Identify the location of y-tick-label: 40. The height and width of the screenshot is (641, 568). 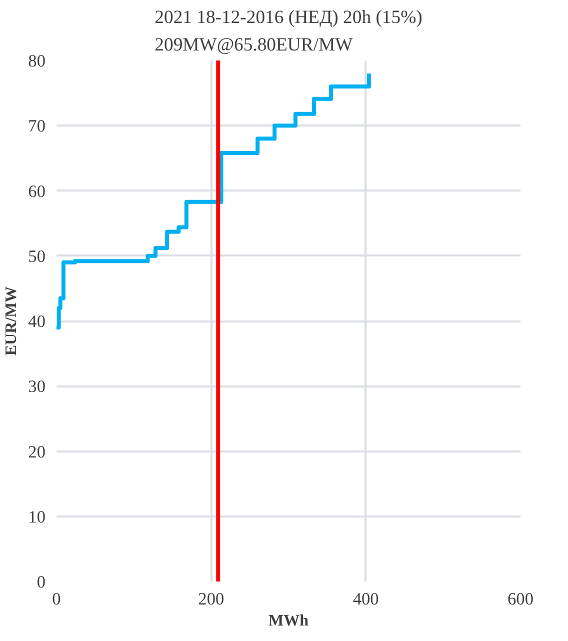
(37, 321).